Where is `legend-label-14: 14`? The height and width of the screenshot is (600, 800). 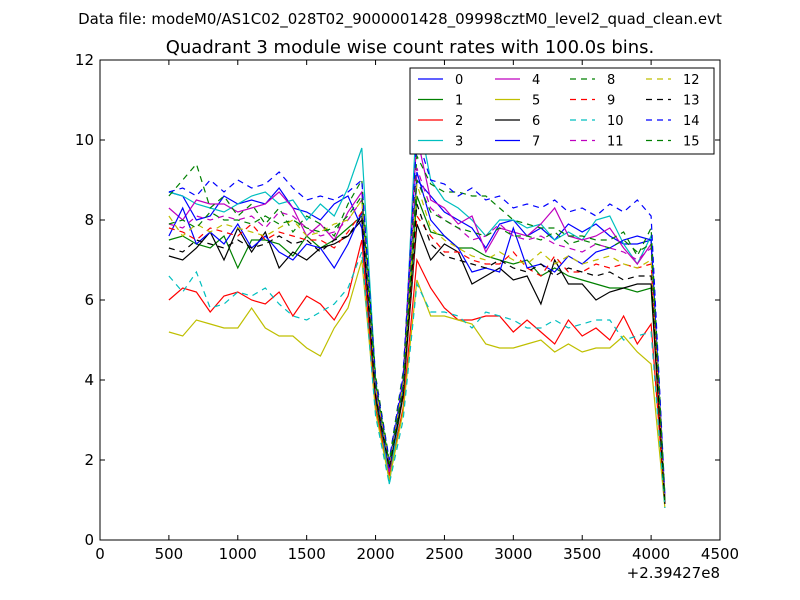
legend-label-14: 14 is located at coordinates (691, 121).